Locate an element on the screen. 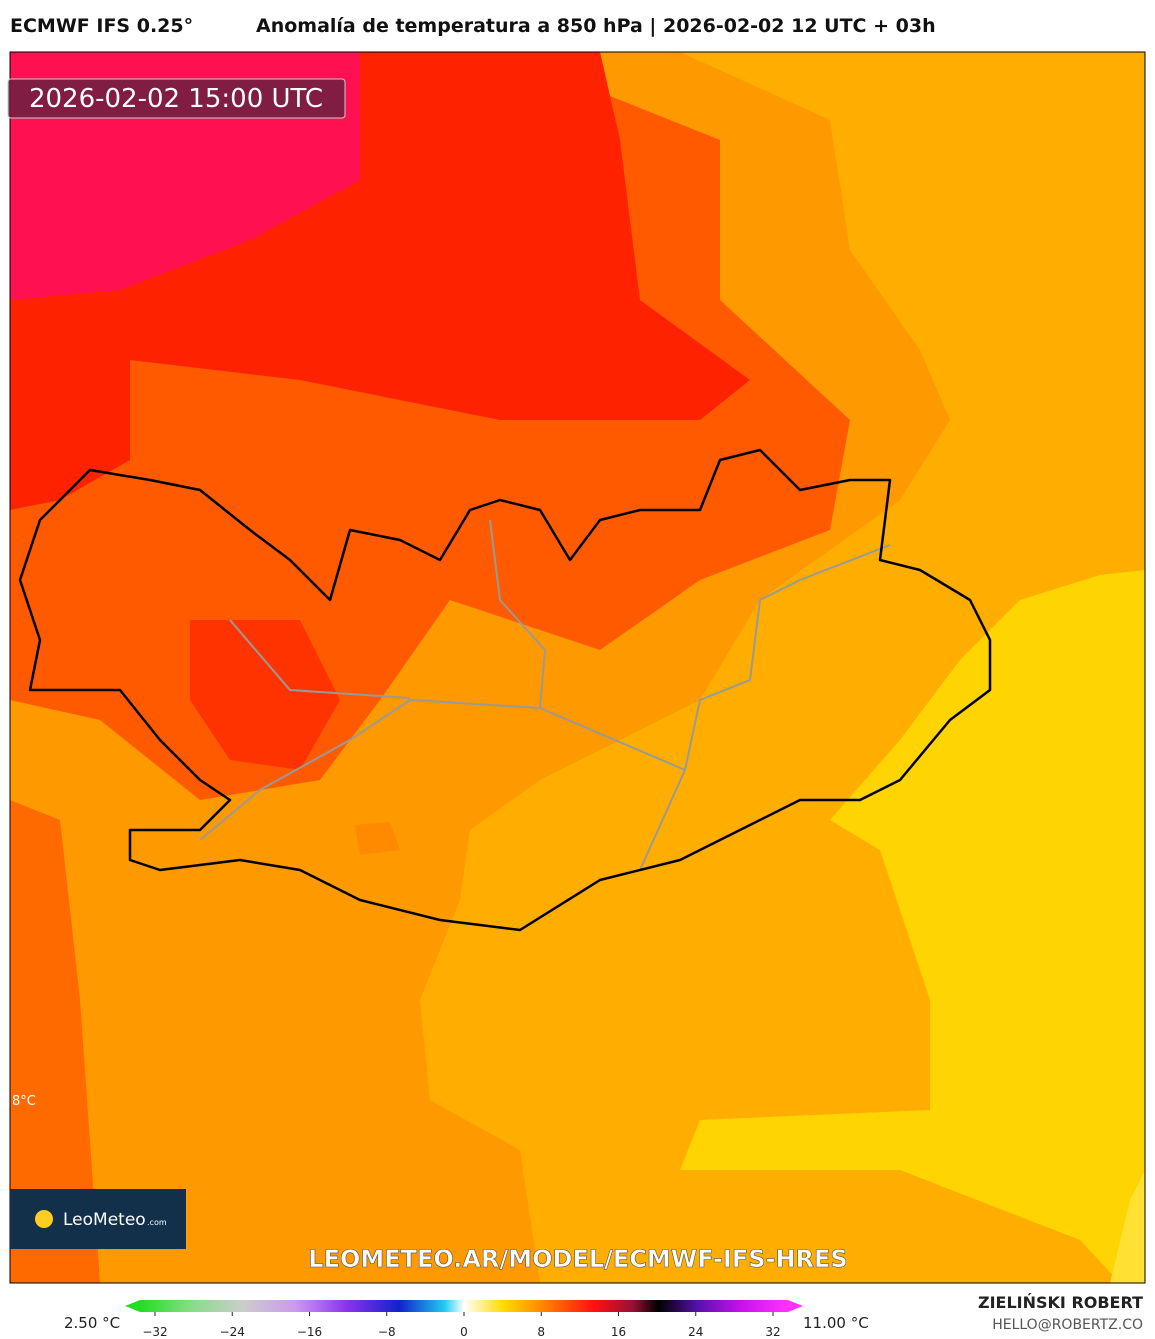 This screenshot has height=1339, width=1155. logo-sun is located at coordinates (44, 1219).